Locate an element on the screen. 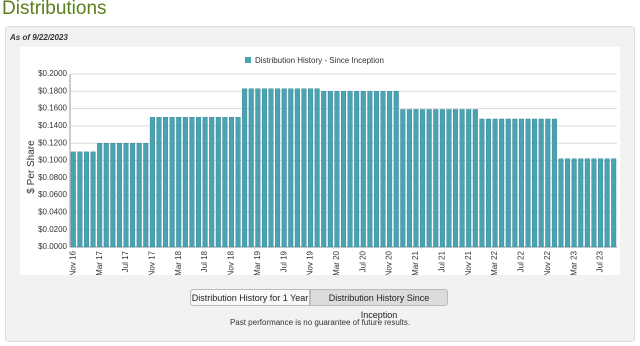 Image resolution: width=640 pixels, height=346 pixels. x-tick-label: Mar 21 is located at coordinates (415, 262).